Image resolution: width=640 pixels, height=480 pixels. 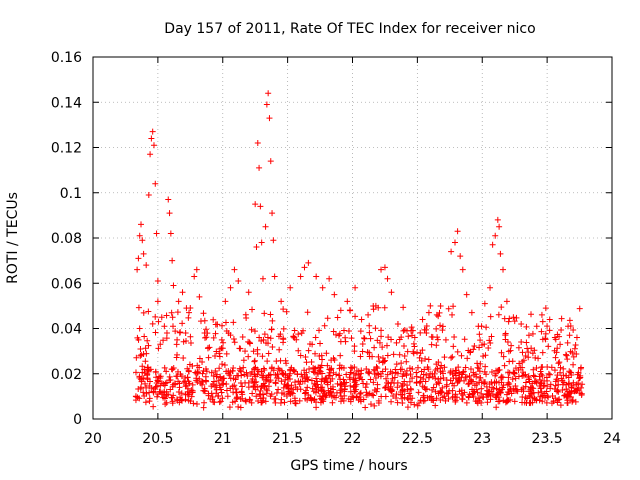 I want to click on y-tick-label: 0, so click(x=77, y=420).